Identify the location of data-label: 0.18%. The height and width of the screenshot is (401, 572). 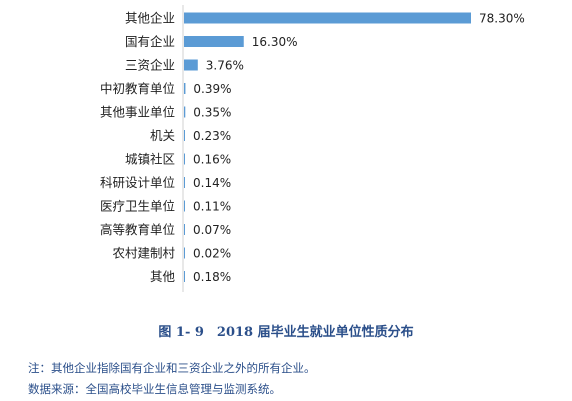
(212, 277).